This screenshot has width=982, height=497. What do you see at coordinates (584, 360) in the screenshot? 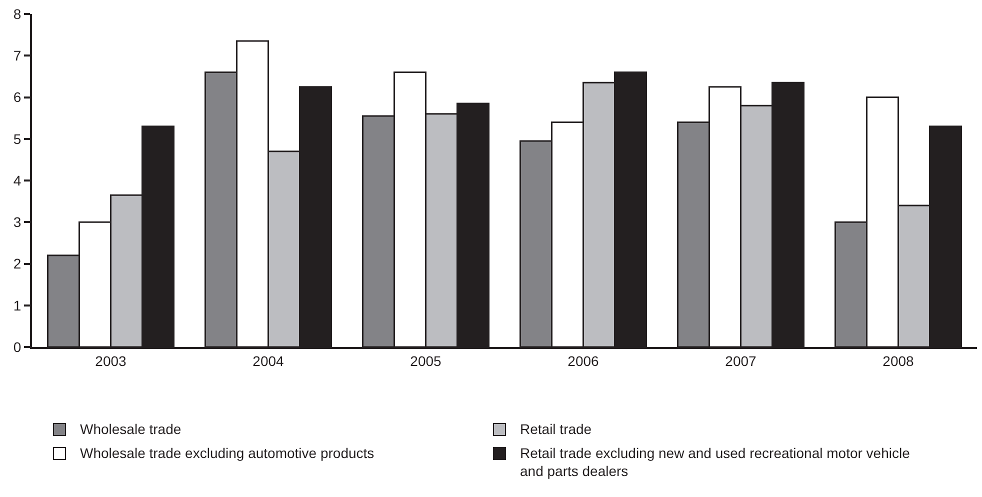
I see `x-tick-label: 2006` at bounding box center [584, 360].